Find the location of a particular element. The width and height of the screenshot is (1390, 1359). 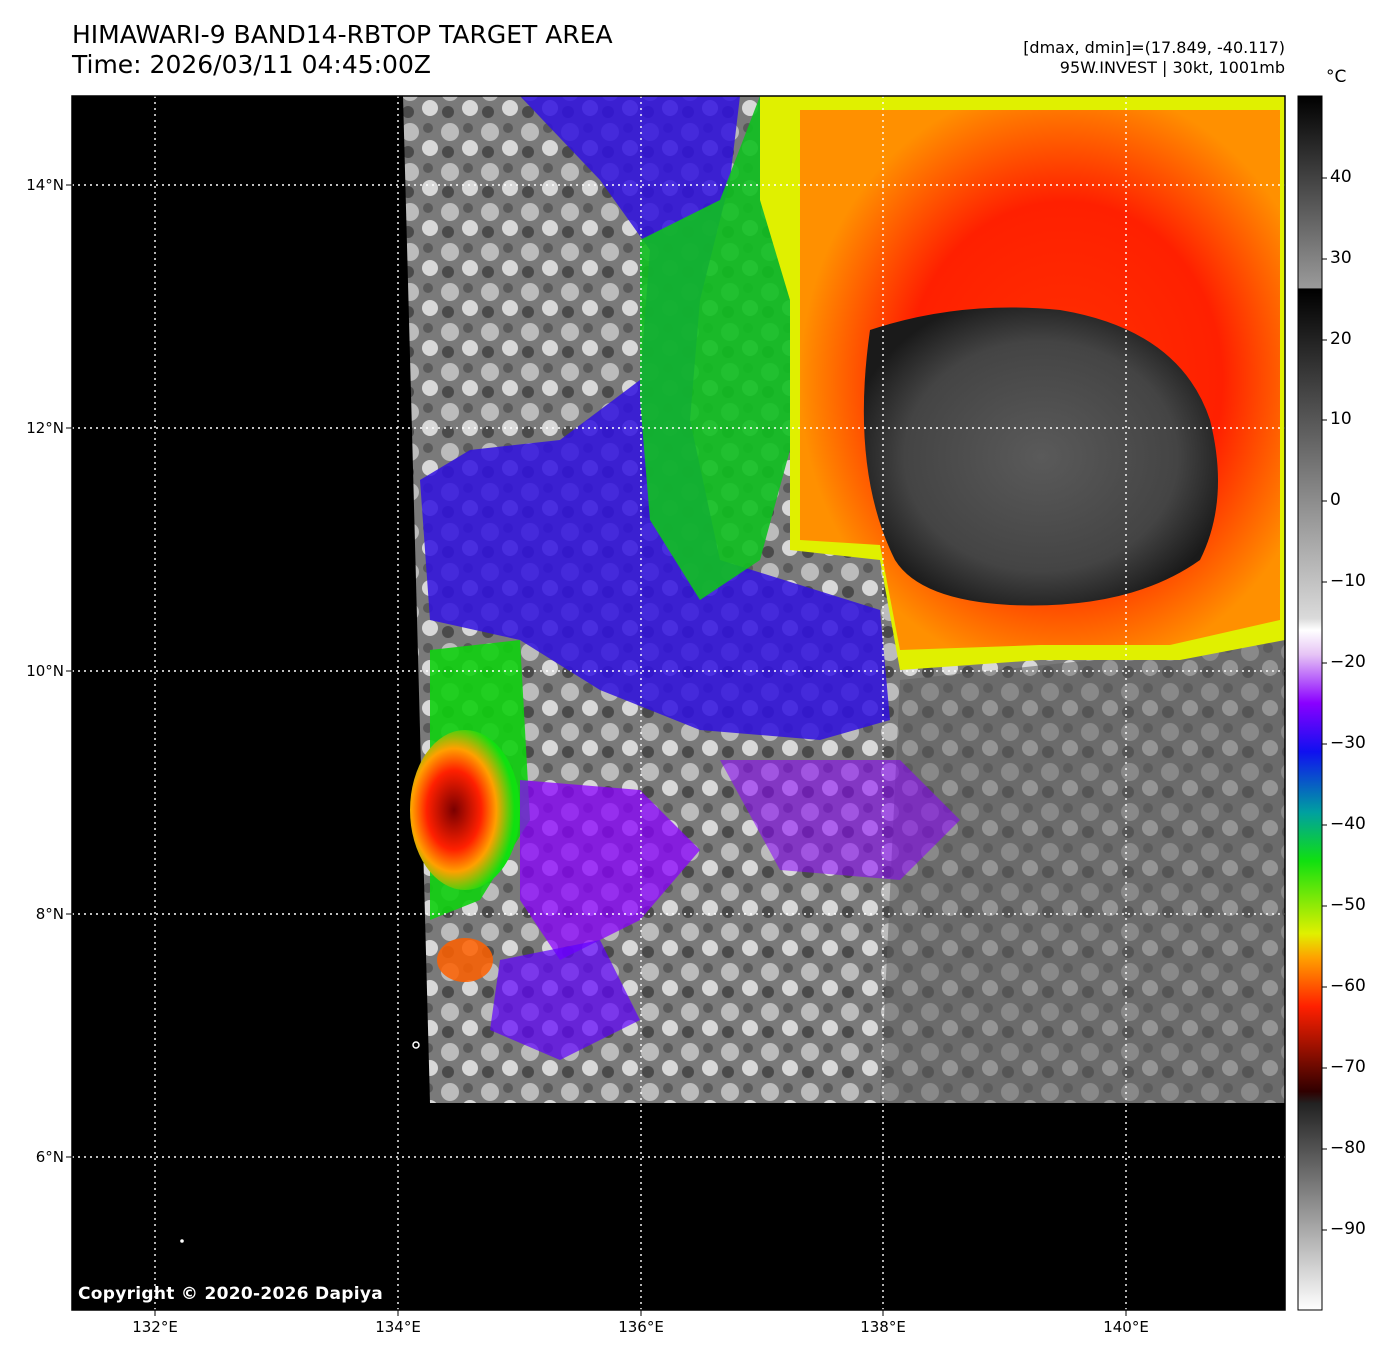

small-cell is located at coordinates (465, 960).